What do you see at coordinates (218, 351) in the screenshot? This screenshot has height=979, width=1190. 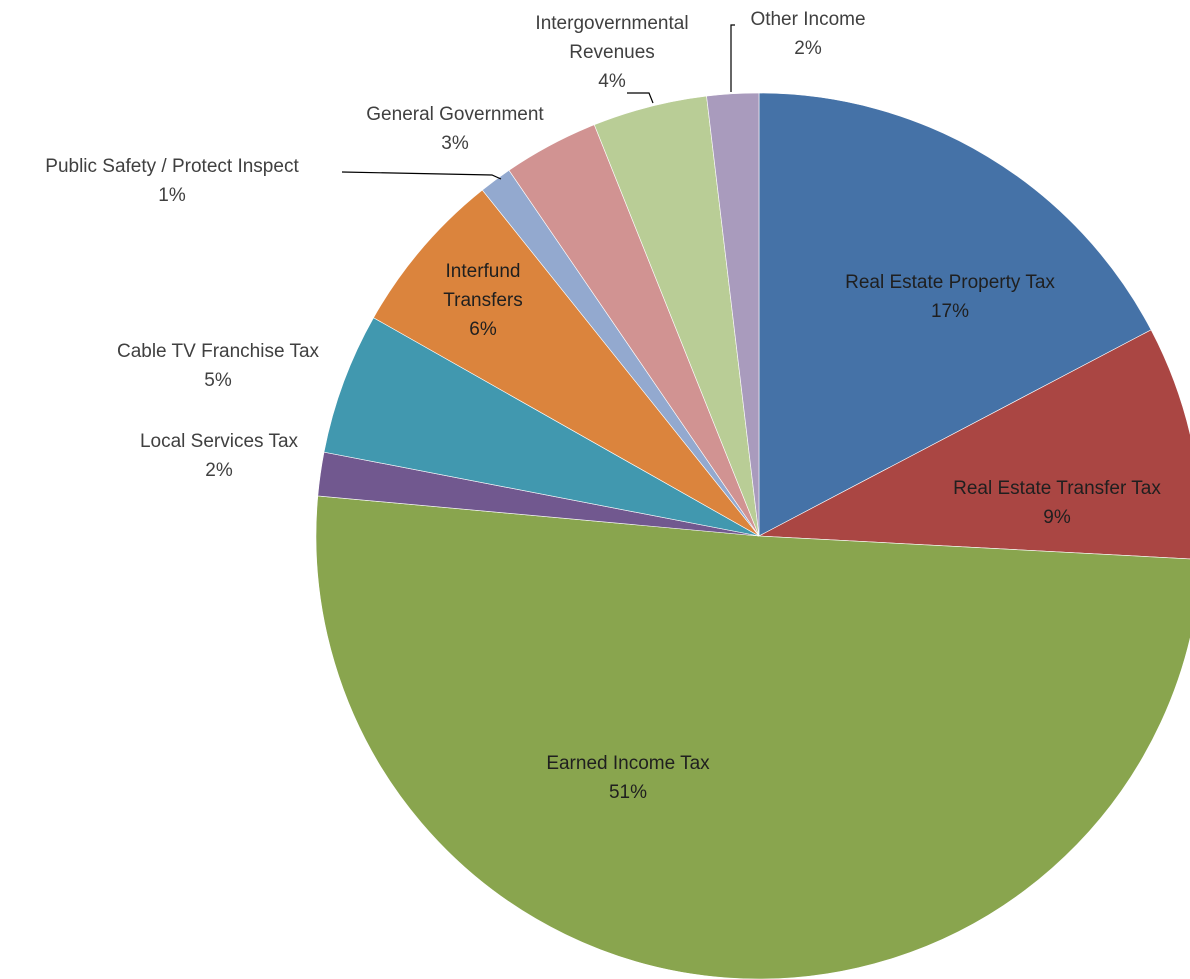 I see `slice-name: Cable TV Franchise Tax` at bounding box center [218, 351].